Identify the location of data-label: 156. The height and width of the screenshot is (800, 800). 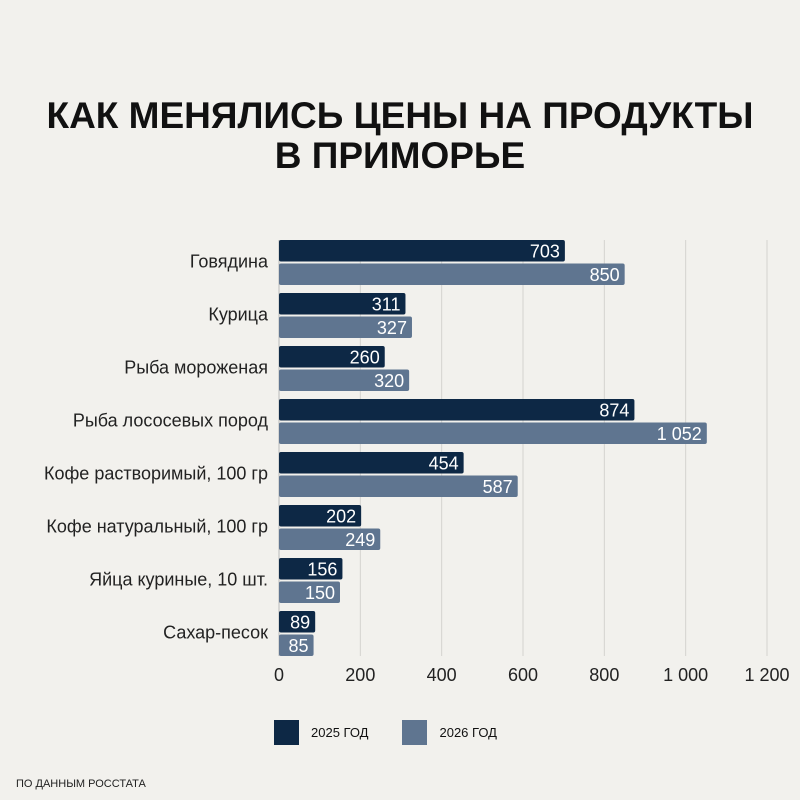
(322, 570).